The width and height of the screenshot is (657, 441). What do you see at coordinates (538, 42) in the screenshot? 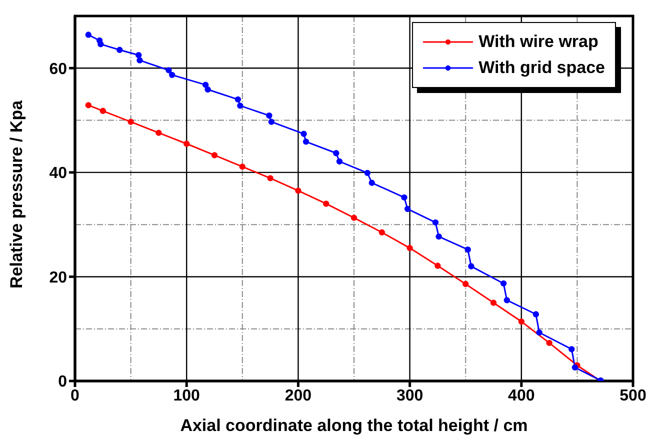
I see `legend-label: With wire wrap` at bounding box center [538, 42].